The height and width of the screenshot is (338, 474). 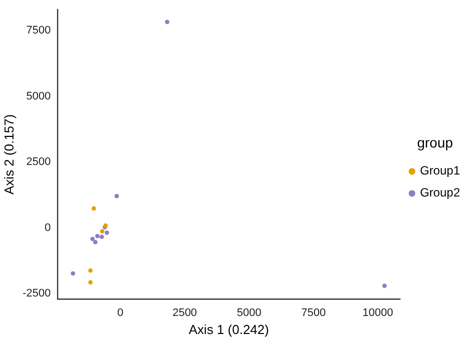 What do you see at coordinates (313, 312) in the screenshot?
I see `x-tick-label: 7500` at bounding box center [313, 312].